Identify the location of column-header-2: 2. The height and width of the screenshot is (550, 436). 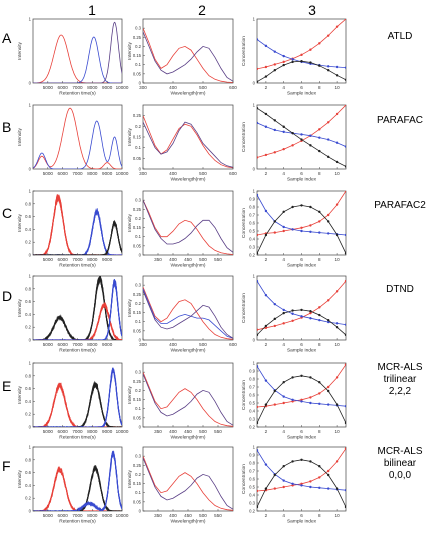
(202, 10).